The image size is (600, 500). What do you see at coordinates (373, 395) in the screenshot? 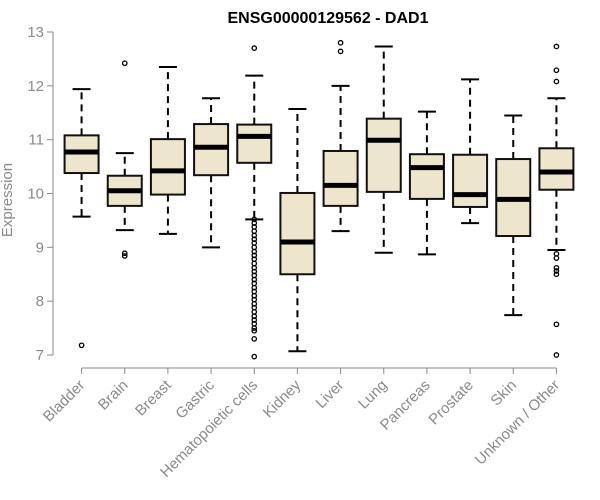
I see `x-tick-label: Lung` at bounding box center [373, 395].